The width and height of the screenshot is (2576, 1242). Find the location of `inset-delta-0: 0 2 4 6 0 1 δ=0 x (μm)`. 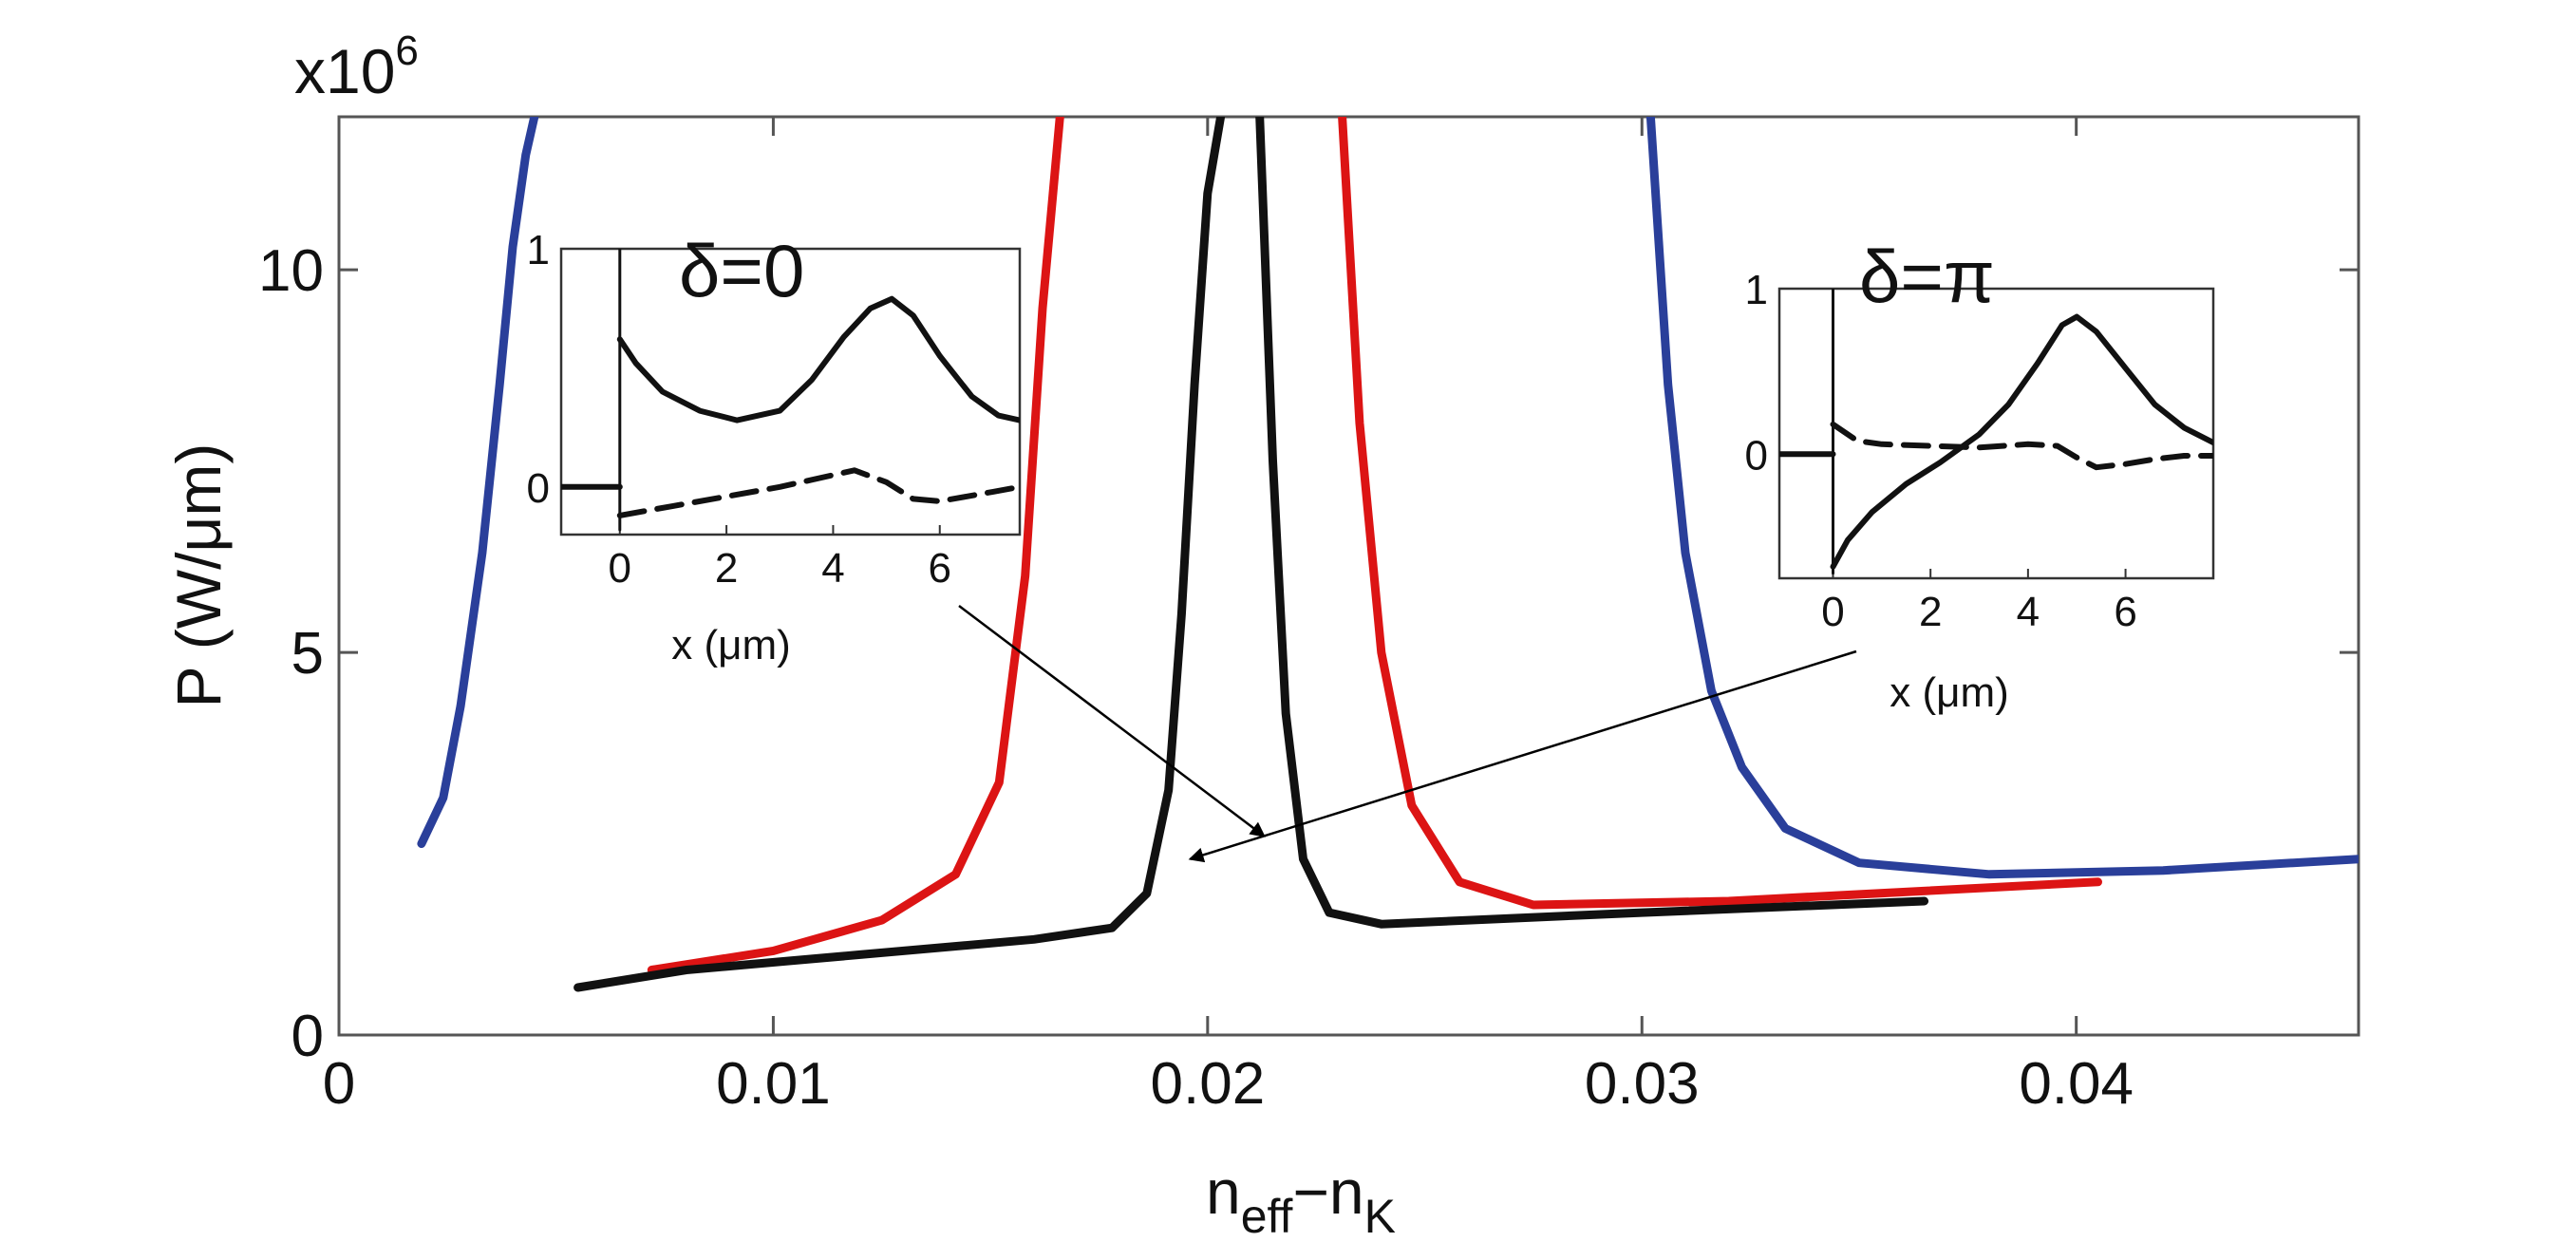

inset-delta-0: 0 2 4 6 0 1 δ=0 x (μm) is located at coordinates (774, 447).